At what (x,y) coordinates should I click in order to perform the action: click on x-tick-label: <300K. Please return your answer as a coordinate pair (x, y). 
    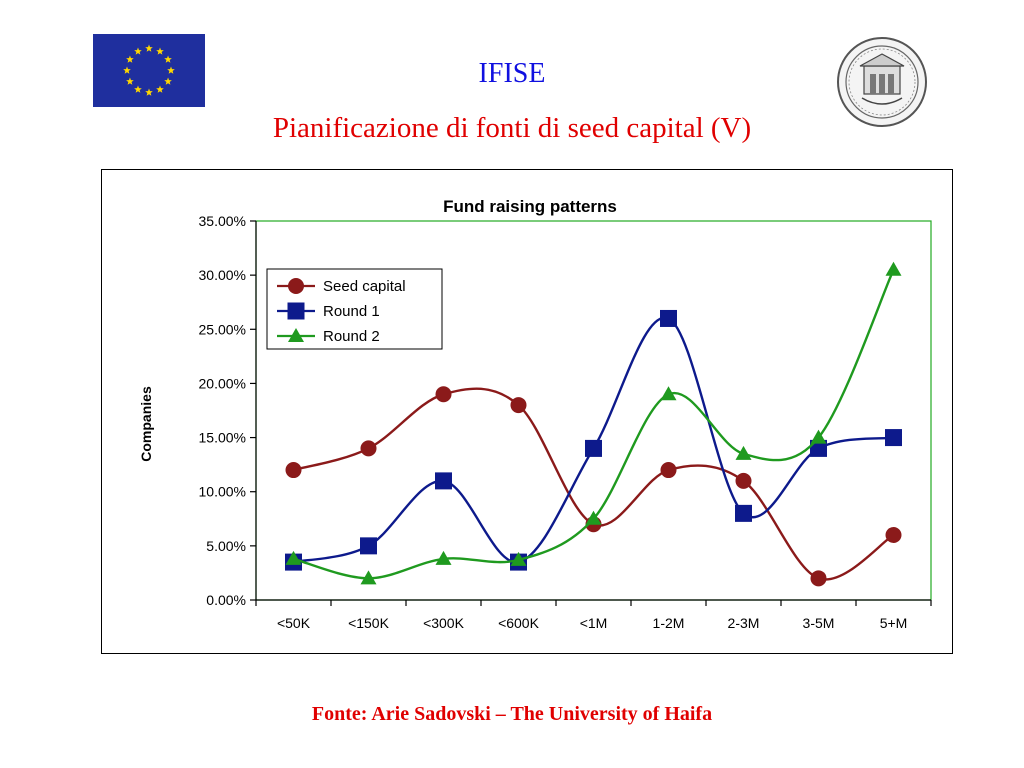
    Looking at the image, I should click on (444, 623).